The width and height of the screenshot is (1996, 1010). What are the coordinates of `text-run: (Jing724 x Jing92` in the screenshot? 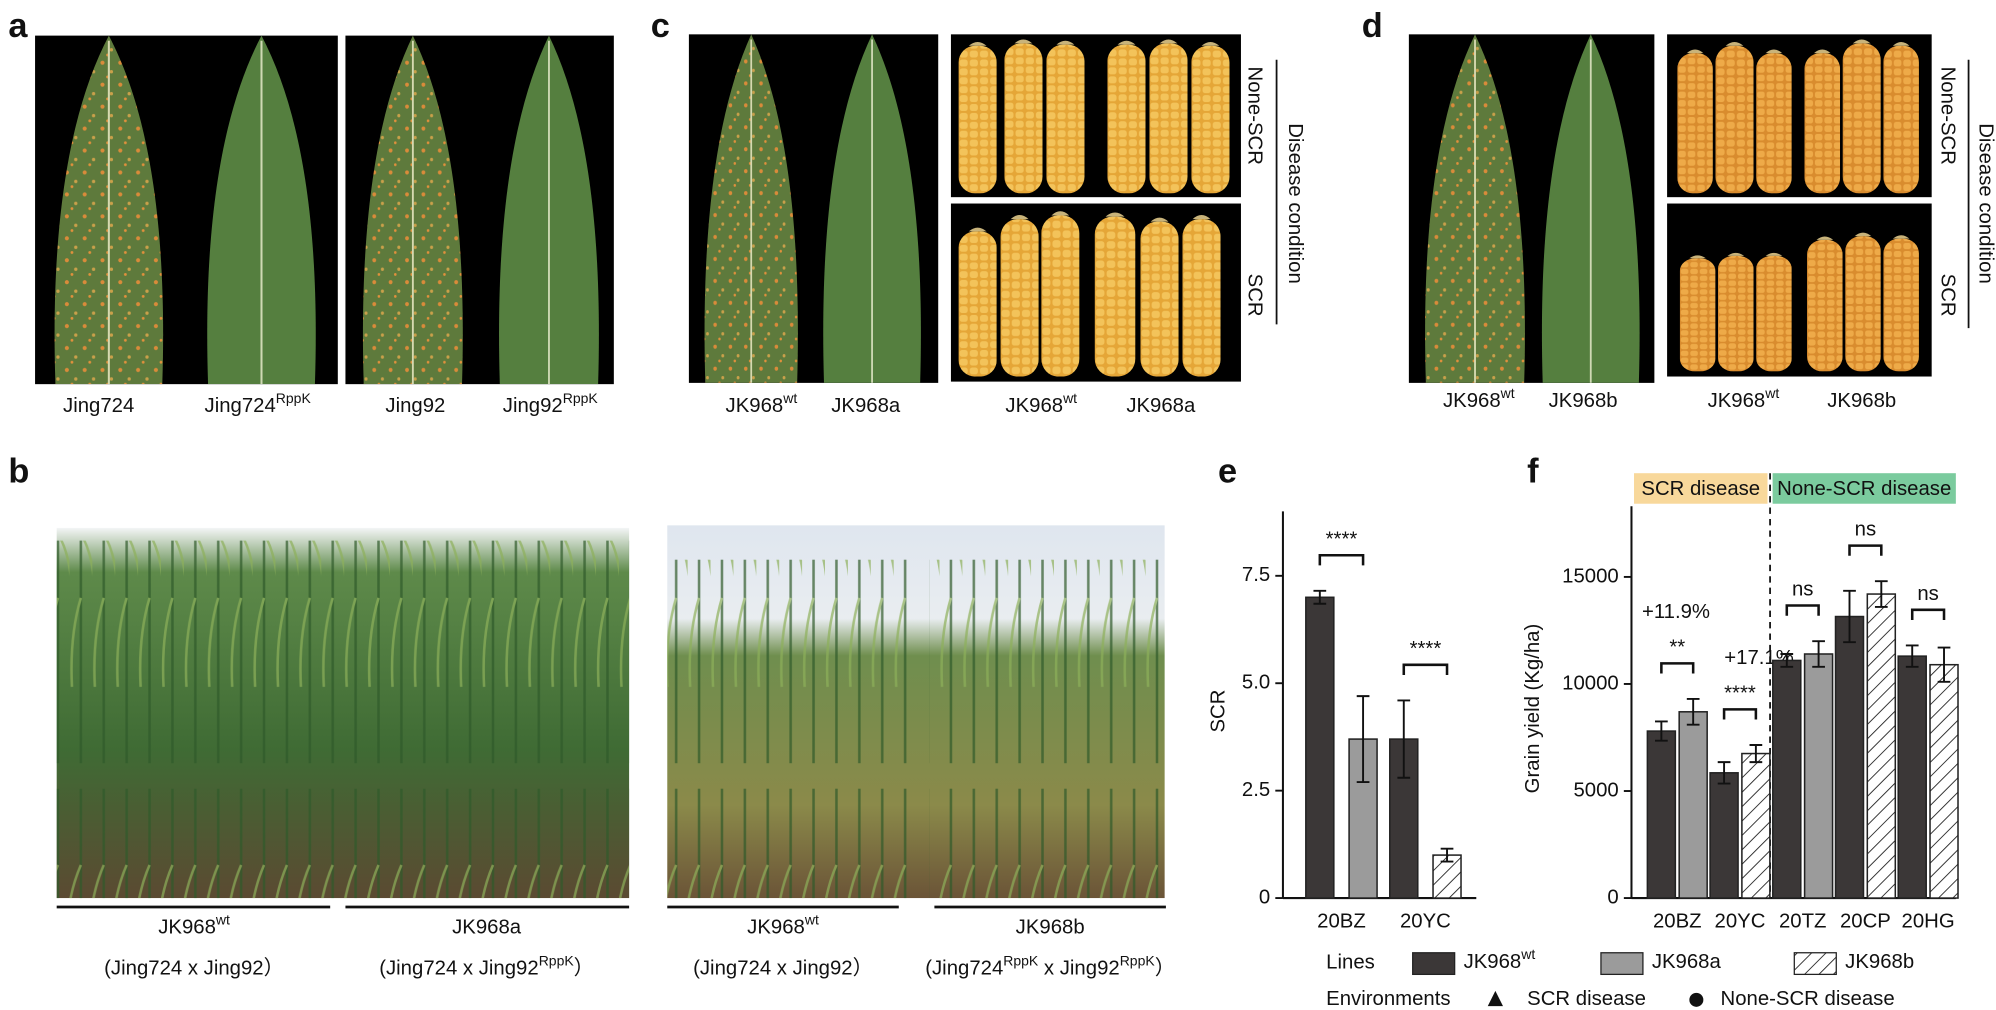 It's located at (458, 969).